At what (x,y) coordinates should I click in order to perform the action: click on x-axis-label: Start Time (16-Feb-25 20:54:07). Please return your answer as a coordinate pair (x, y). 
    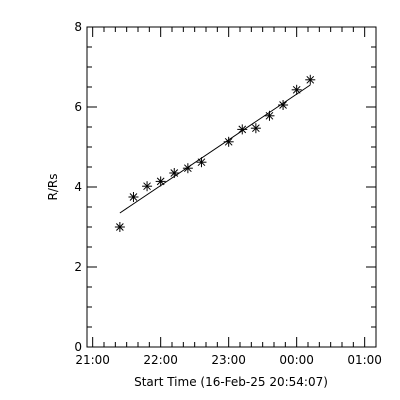
    Looking at the image, I should click on (231, 382).